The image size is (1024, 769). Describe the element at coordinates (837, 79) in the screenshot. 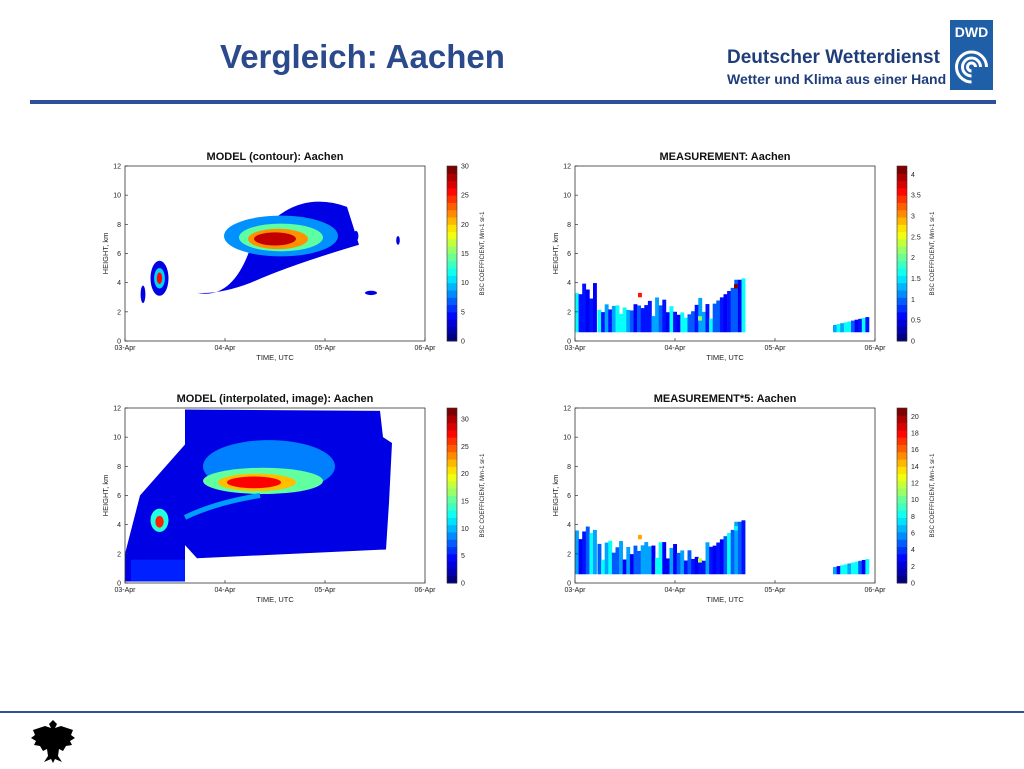

I see `brand-slogan: Wetter und Klima aus einer Hand` at that location.